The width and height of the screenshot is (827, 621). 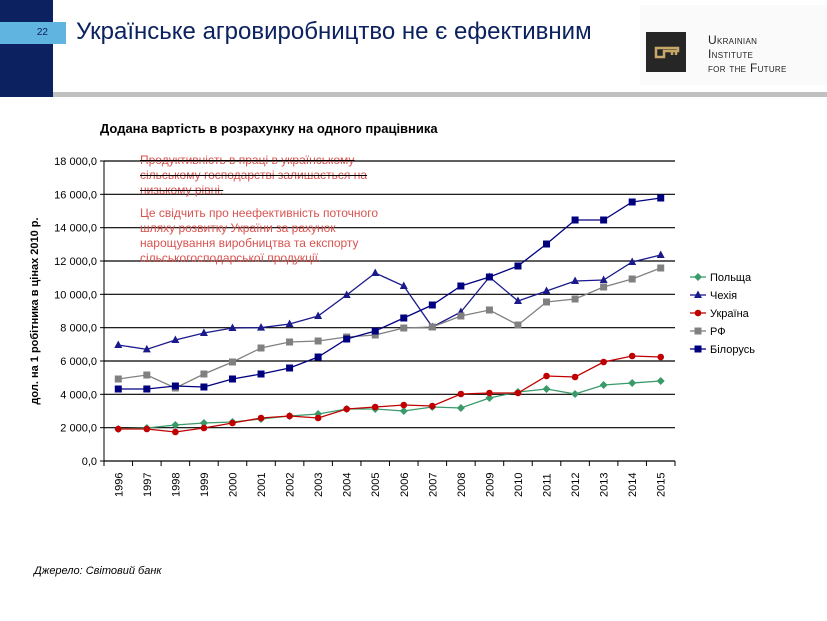 What do you see at coordinates (33, 33) in the screenshot?
I see `page-number: 22` at bounding box center [33, 33].